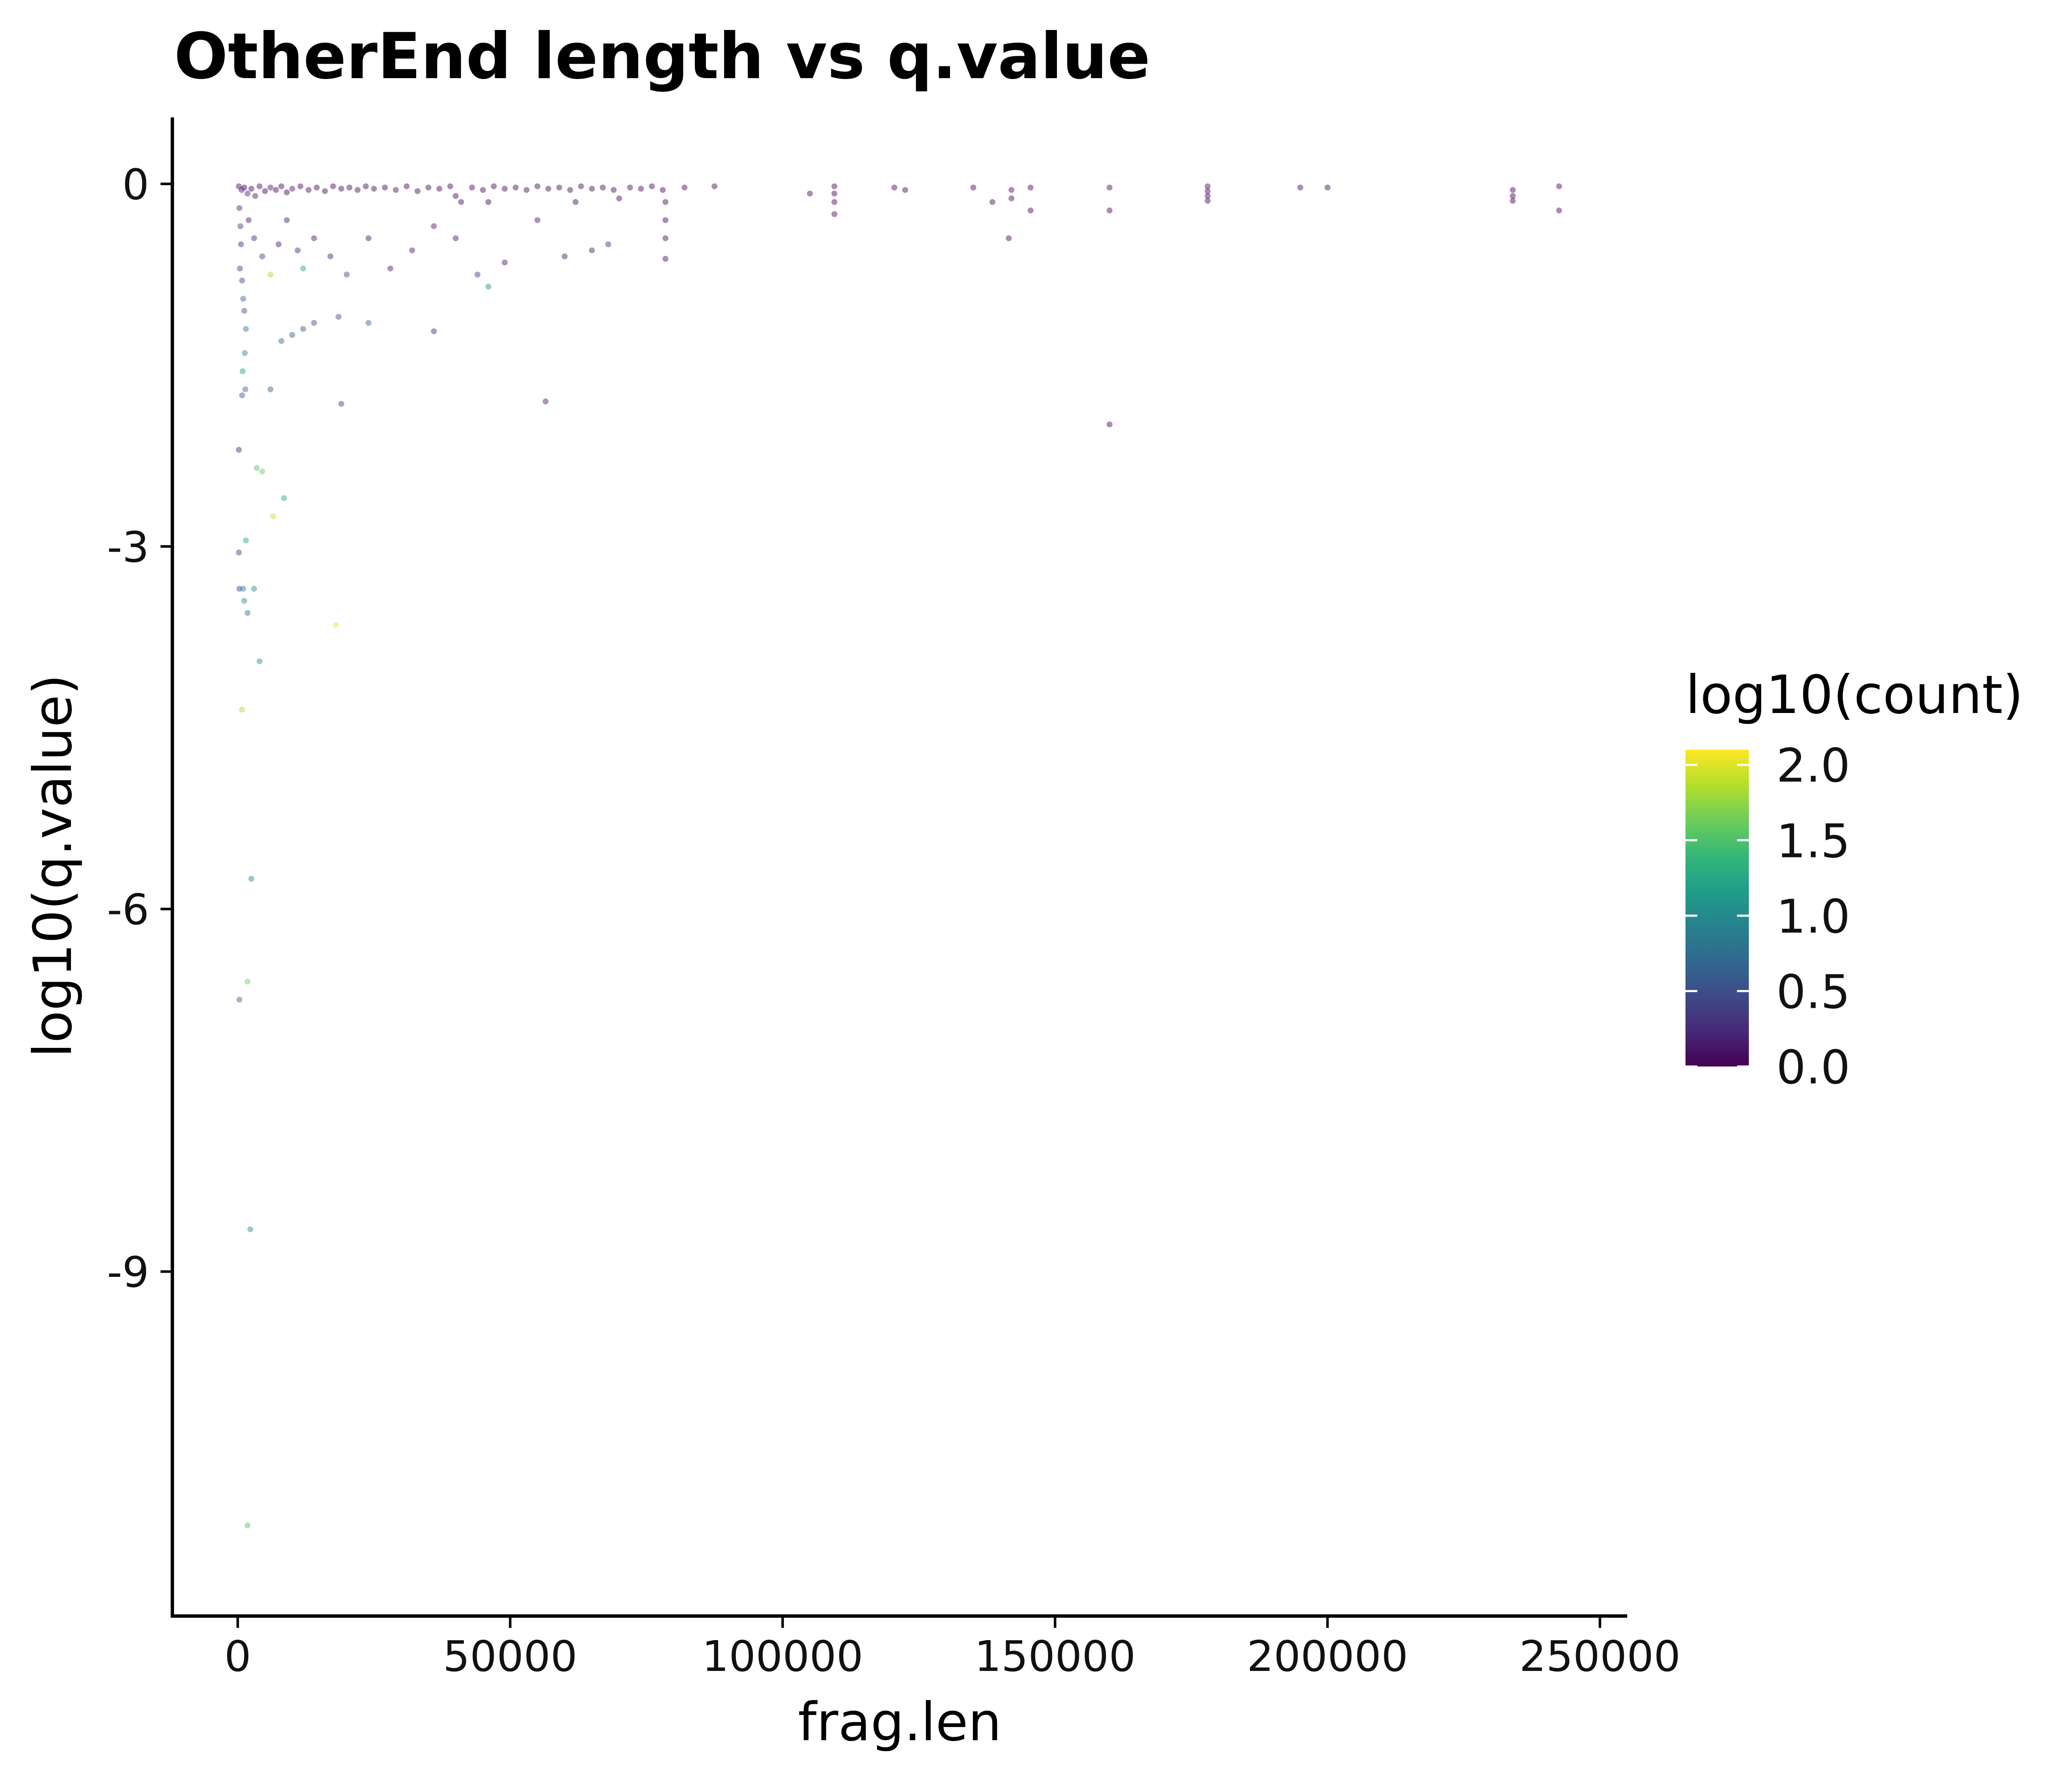  What do you see at coordinates (1600, 1656) in the screenshot?
I see `x-tick-label: 250000` at bounding box center [1600, 1656].